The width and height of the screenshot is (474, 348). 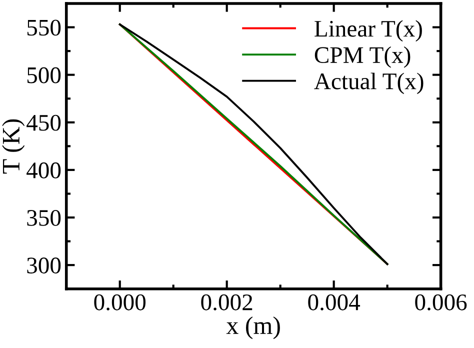 What do you see at coordinates (44, 75) in the screenshot?
I see `y-tick-label: 500` at bounding box center [44, 75].